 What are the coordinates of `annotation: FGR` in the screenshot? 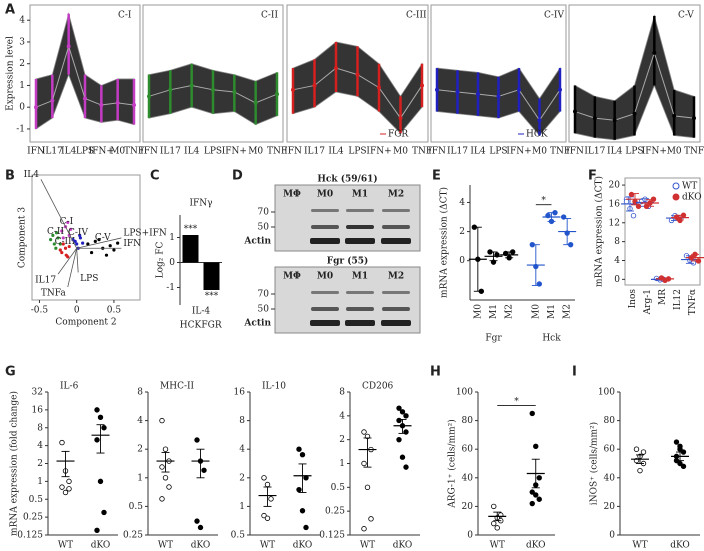 It's located at (398, 135).